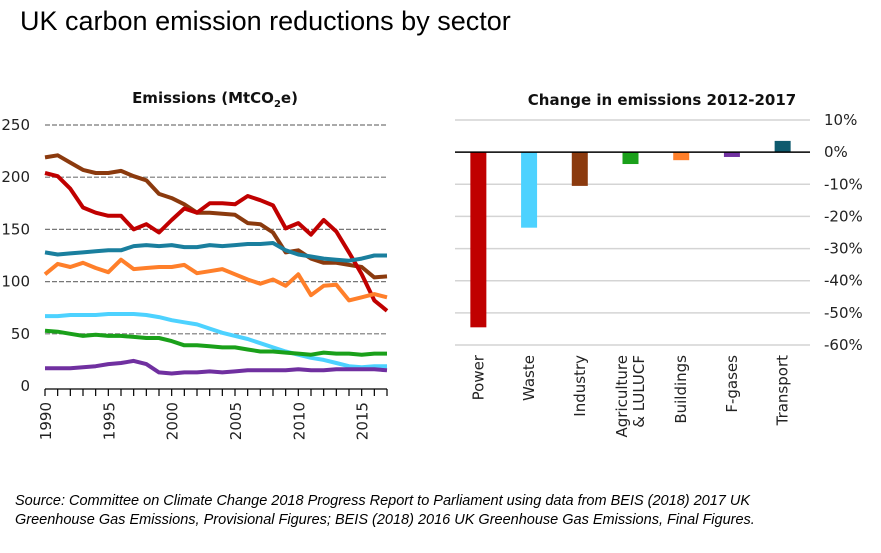 Image resolution: width=881 pixels, height=553 pixels. I want to click on page-title: UK carbon emission reductions by sector, so click(265, 21).